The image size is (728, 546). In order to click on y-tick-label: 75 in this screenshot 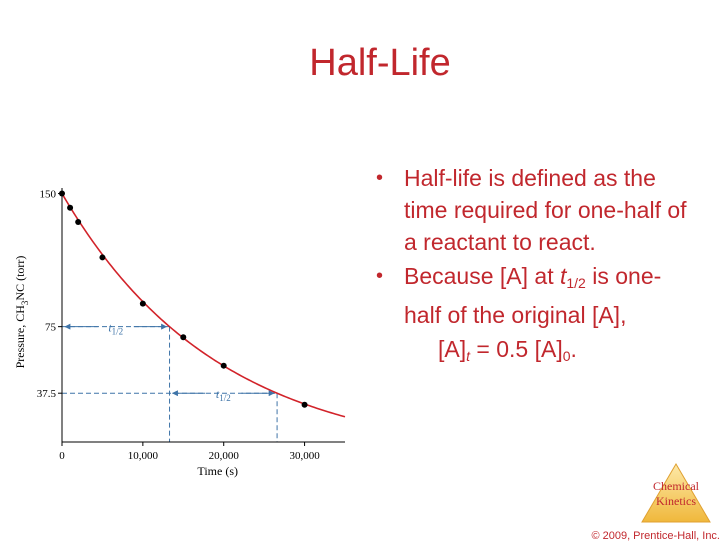, I will do `click(51, 328)`.